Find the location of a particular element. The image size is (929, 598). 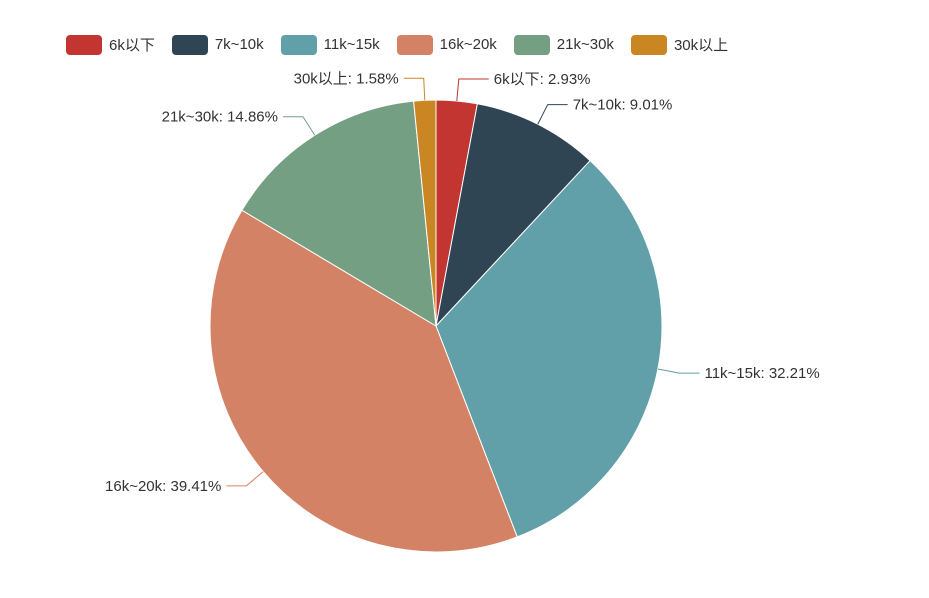

legend-label-1: 7k~10k is located at coordinates (239, 44).